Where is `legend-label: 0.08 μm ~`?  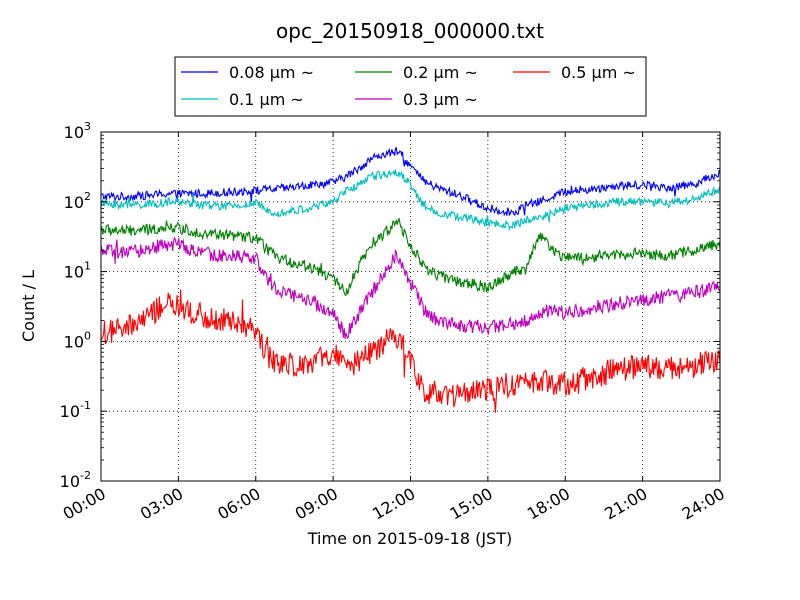 legend-label: 0.08 μm ~ is located at coordinates (271, 72).